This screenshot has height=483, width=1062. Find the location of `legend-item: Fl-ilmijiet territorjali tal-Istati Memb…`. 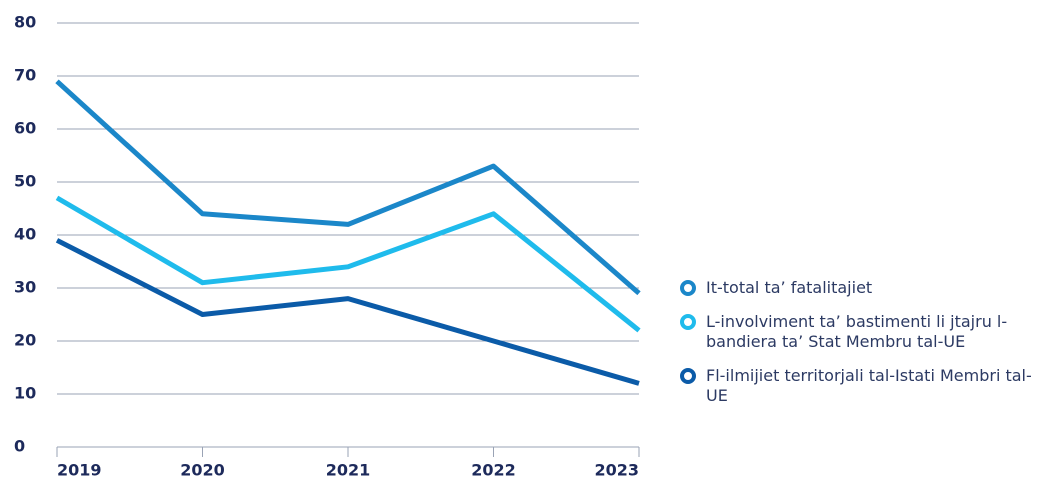

legend-item: Fl-ilmijiet territorjali tal-Istati Memb… is located at coordinates (870, 386).